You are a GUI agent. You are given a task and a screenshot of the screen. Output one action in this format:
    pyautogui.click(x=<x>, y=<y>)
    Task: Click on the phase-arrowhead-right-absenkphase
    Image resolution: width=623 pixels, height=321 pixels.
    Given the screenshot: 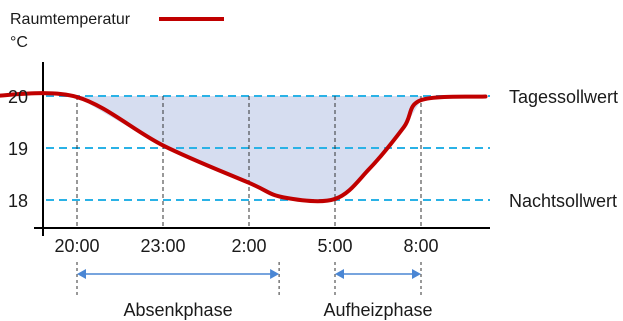 What is the action you would take?
    pyautogui.click(x=275, y=274)
    